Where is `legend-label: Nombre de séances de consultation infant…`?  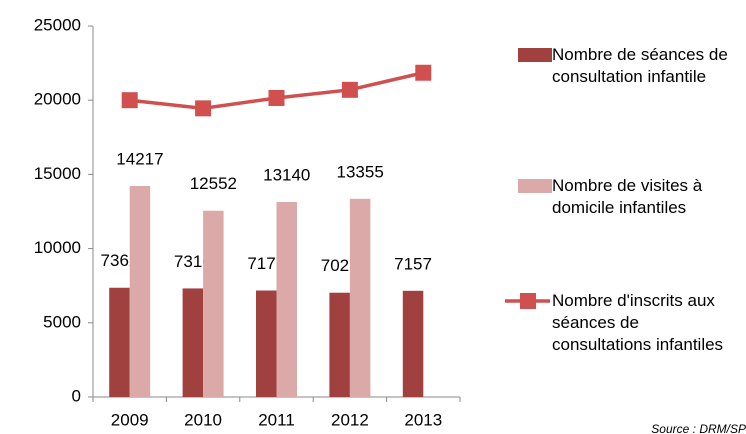 legend-label: Nombre de séances de consultation infant… is located at coordinates (640, 65).